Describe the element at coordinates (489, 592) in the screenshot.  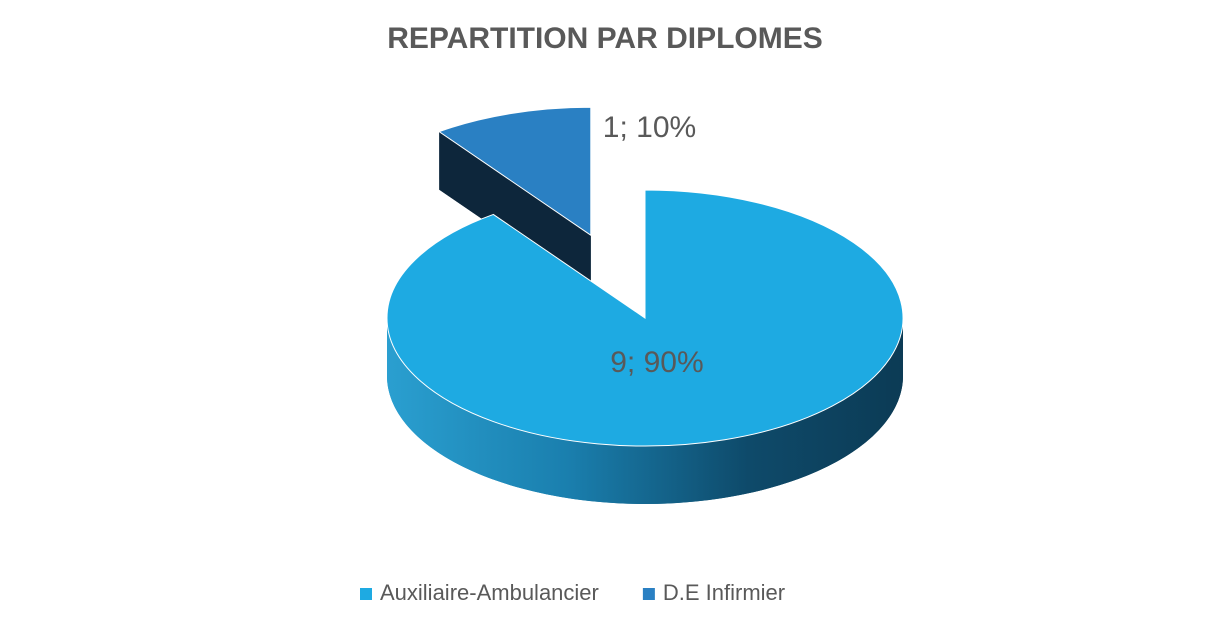
I see `legend-label: Auxiliaire-Ambulancier` at that location.